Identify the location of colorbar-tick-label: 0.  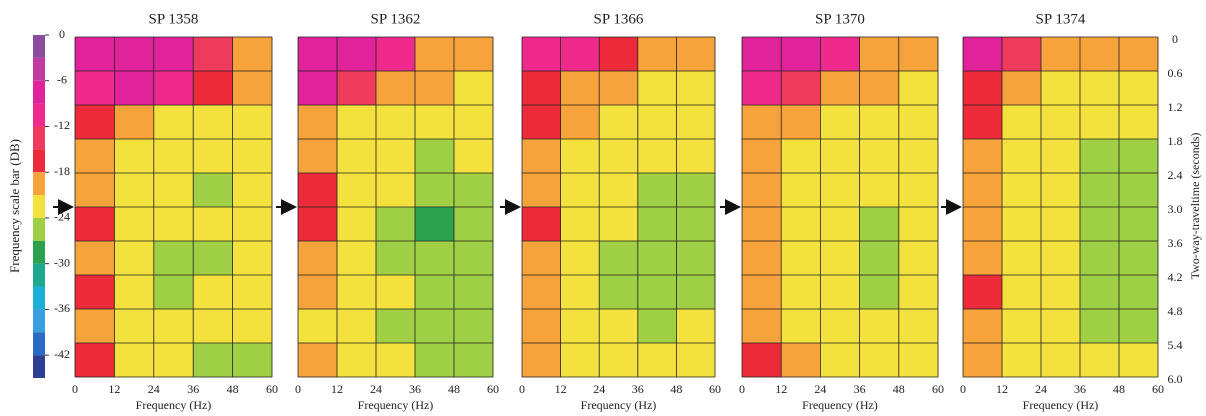
(62, 34).